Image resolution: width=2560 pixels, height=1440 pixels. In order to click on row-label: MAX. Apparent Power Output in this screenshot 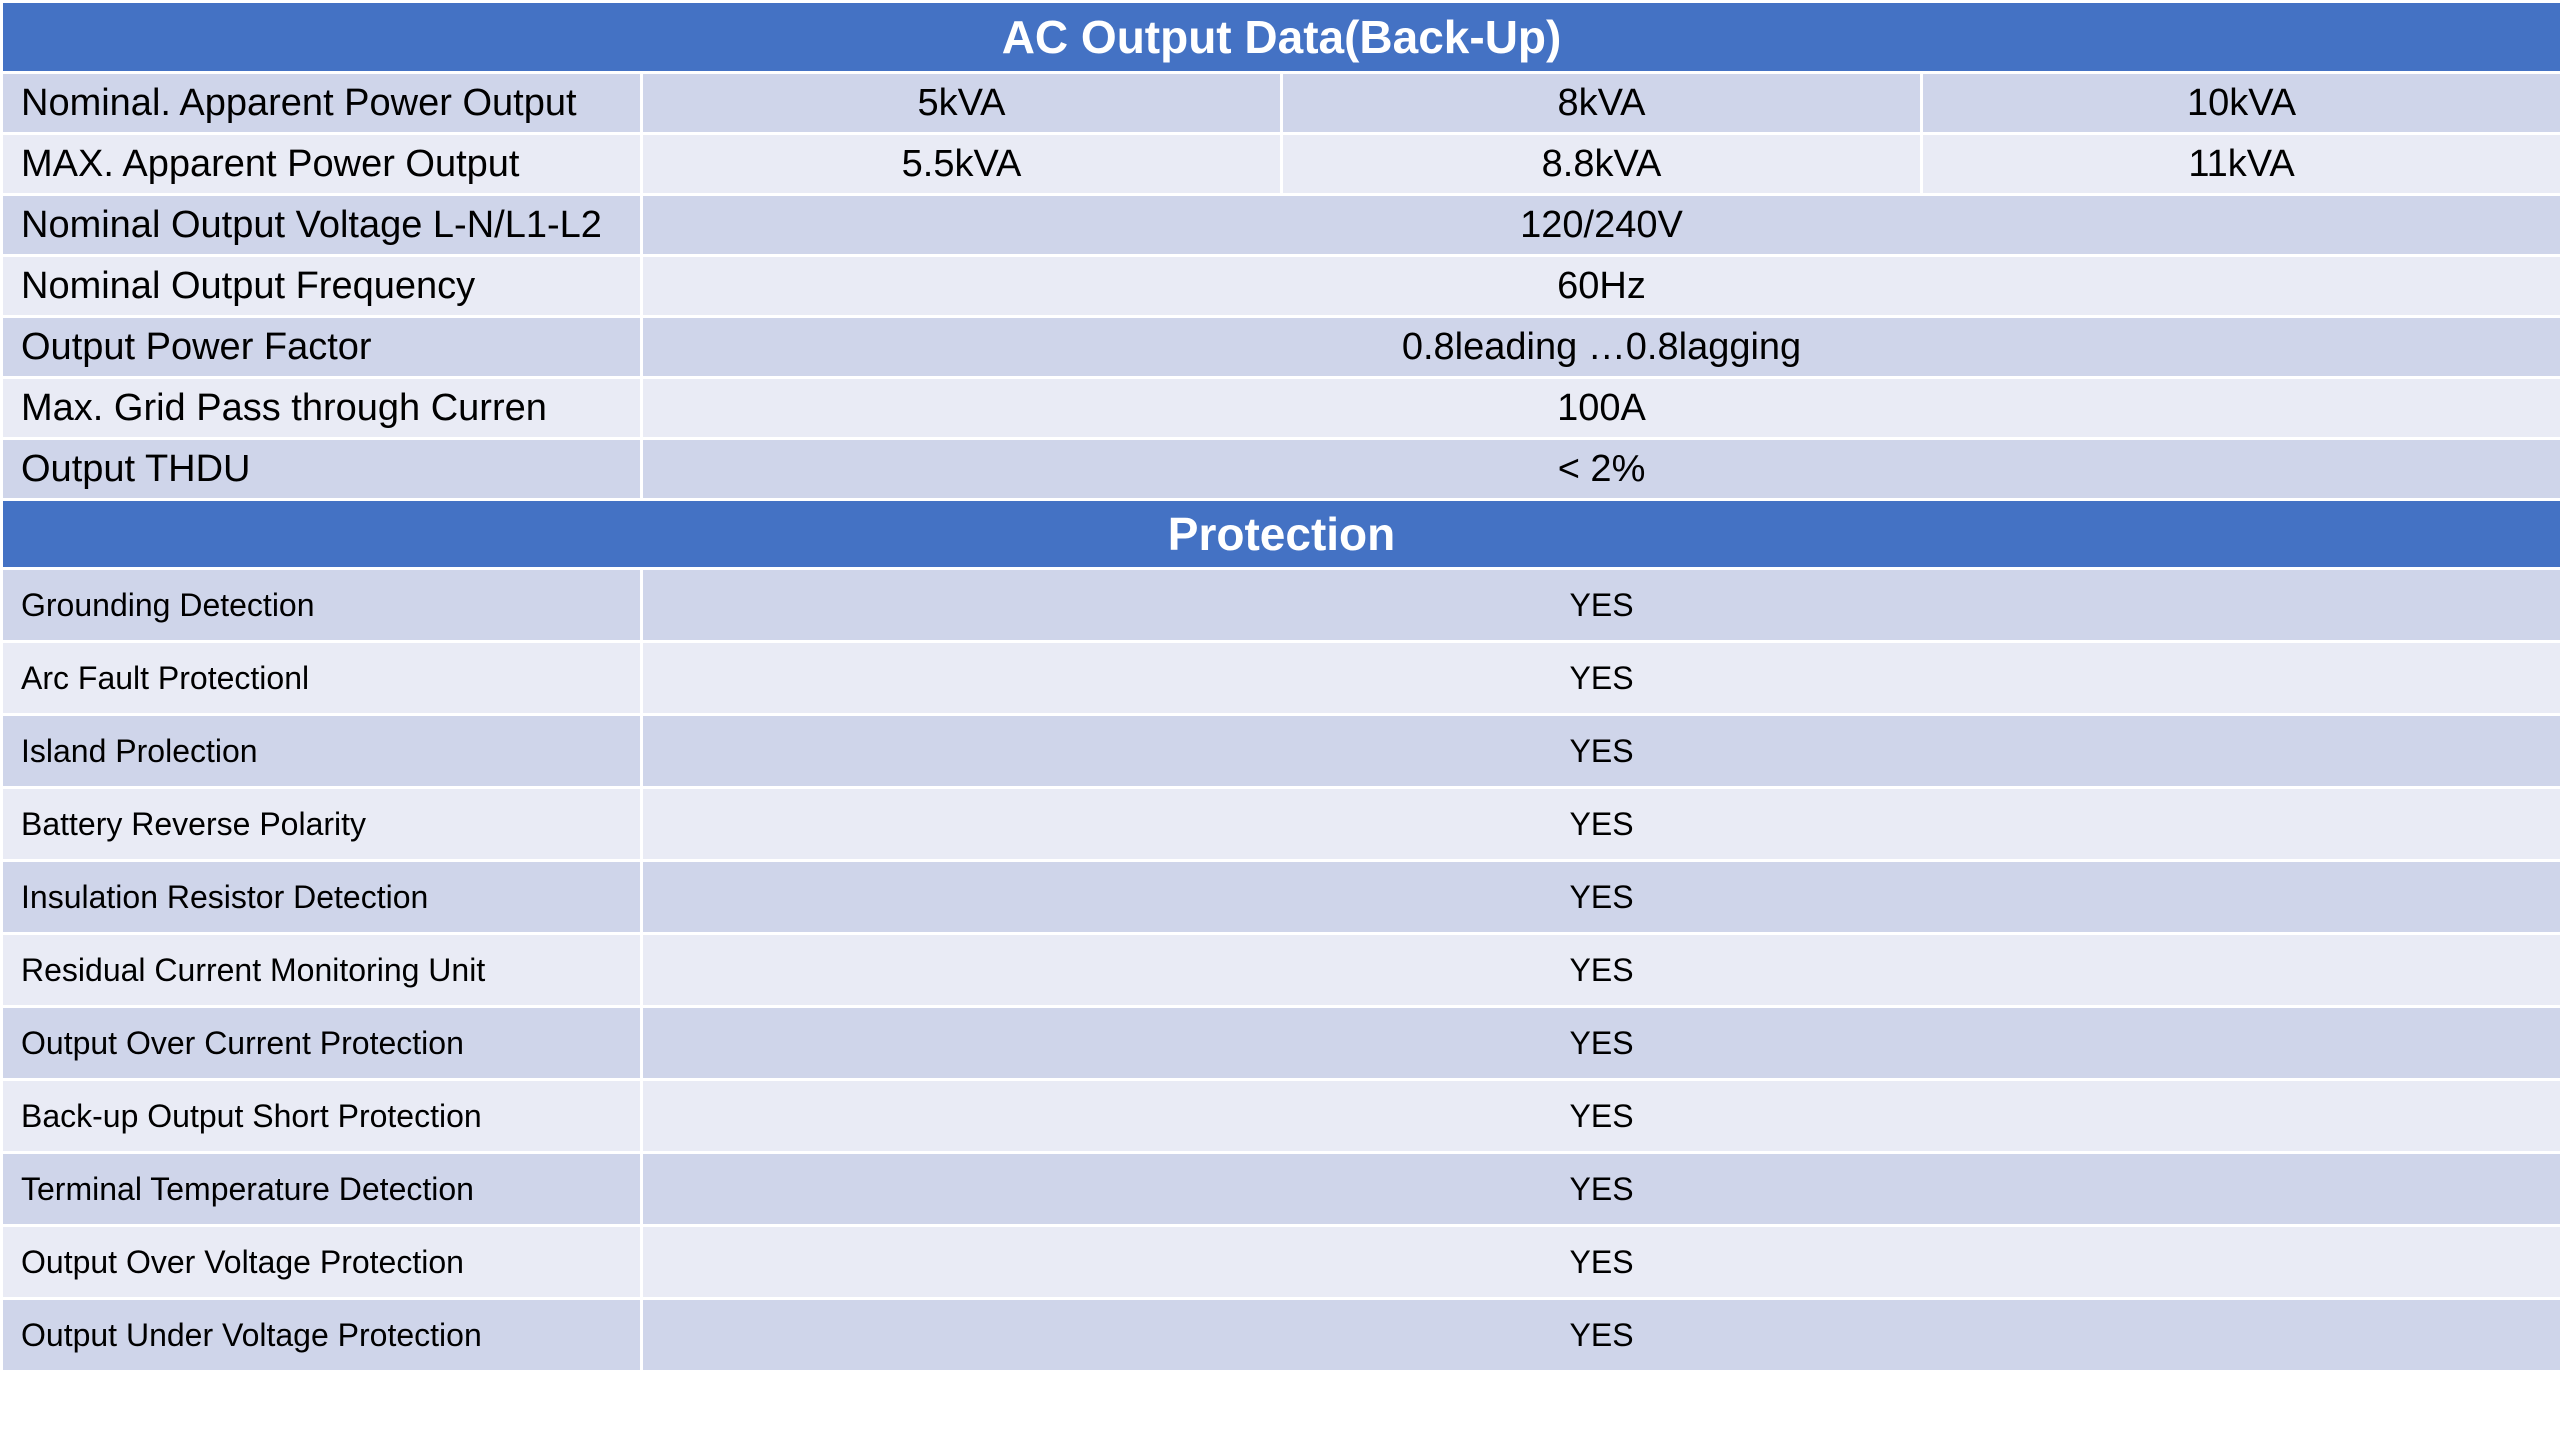, I will do `click(321, 164)`.